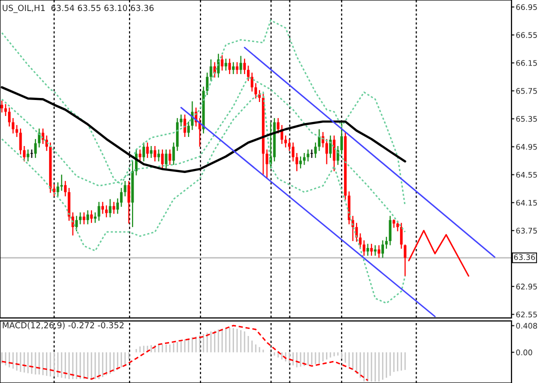 The height and width of the screenshot is (383, 550). What do you see at coordinates (439, 253) in the screenshot?
I see `line-series` at bounding box center [439, 253].